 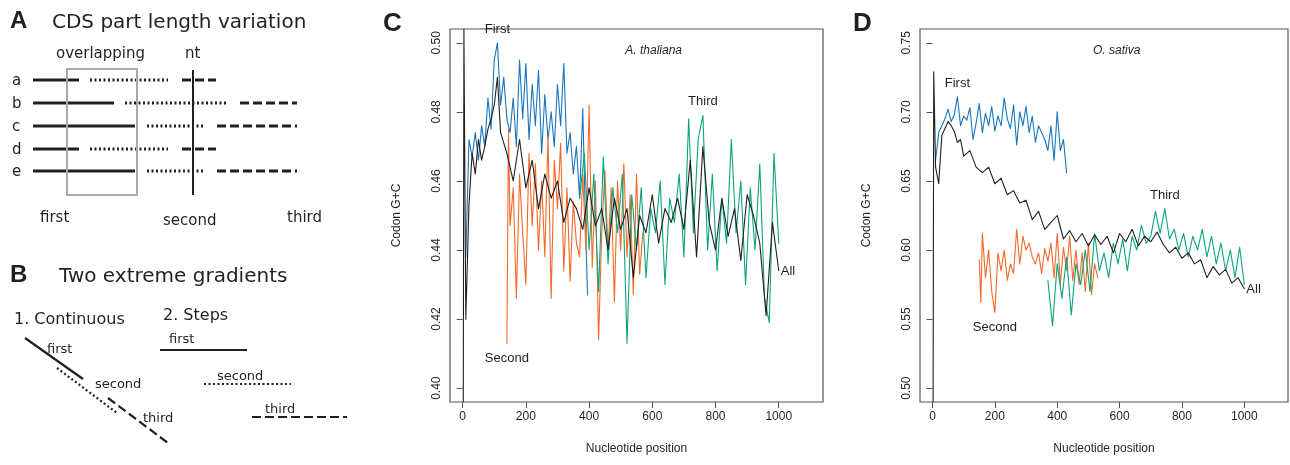 I want to click on text: CDS part length variation, so click(x=179, y=21).